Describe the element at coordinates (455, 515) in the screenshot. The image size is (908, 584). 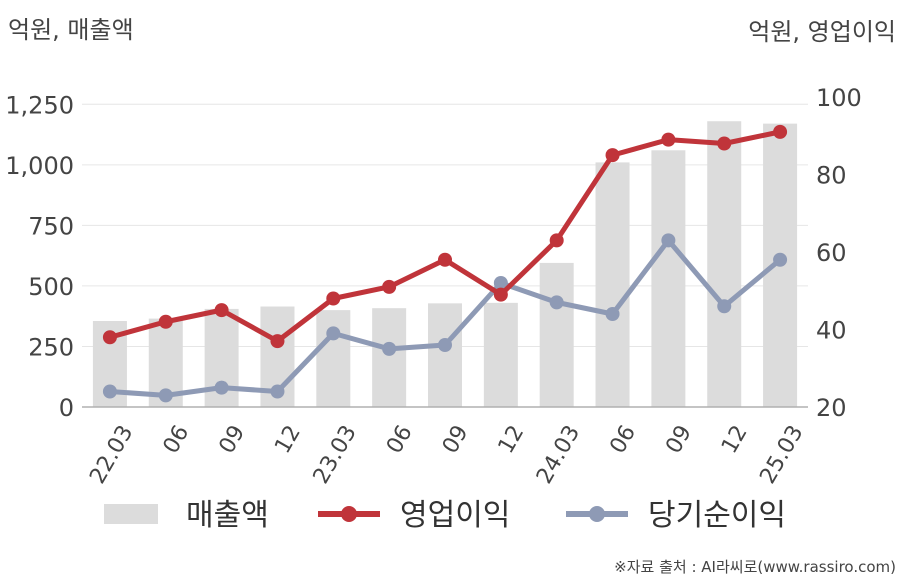
I see `legend-label: 영업이익` at that location.